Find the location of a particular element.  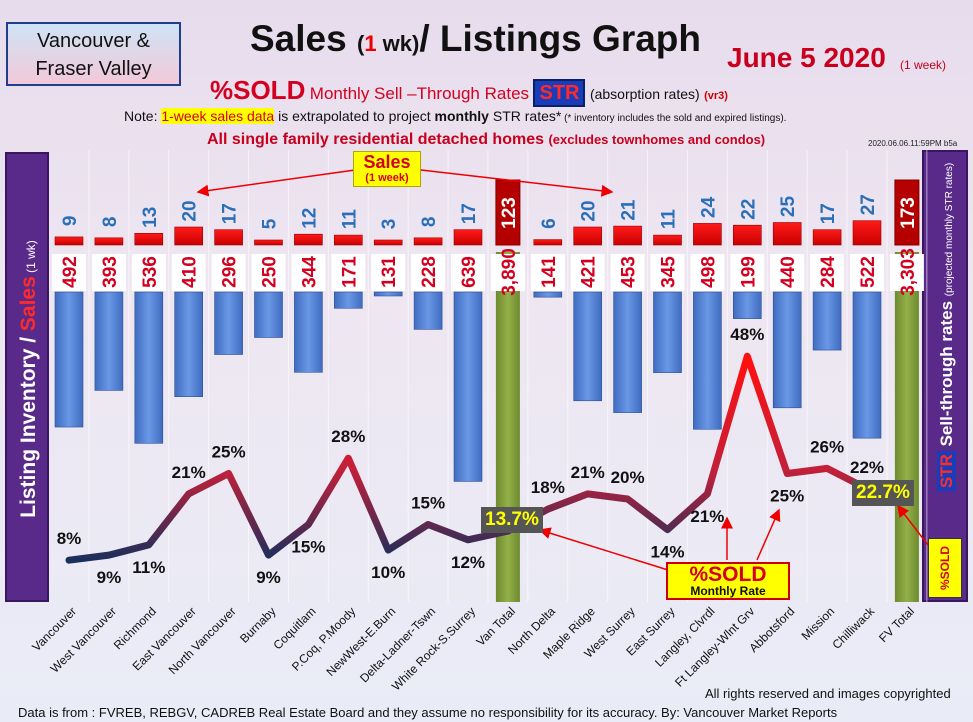

listing-value: 141 is located at coordinates (549, 272).